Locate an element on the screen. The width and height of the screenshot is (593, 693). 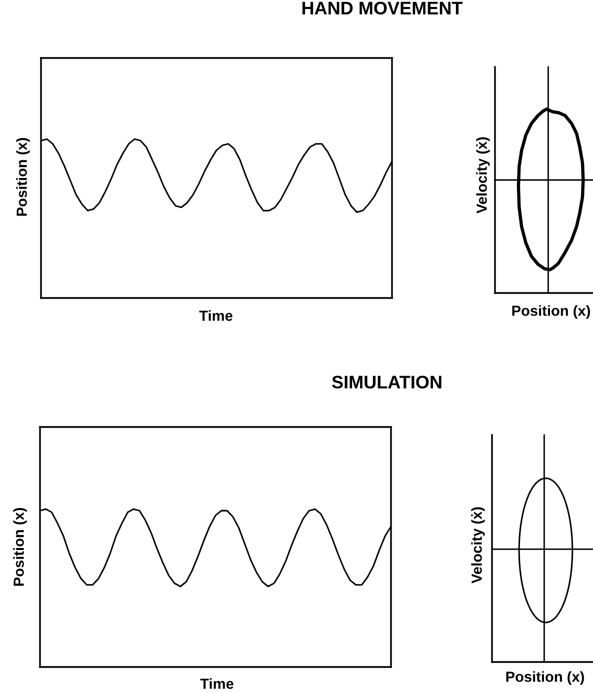
chart-title: HAND MOVEMENT is located at coordinates (382, 8).